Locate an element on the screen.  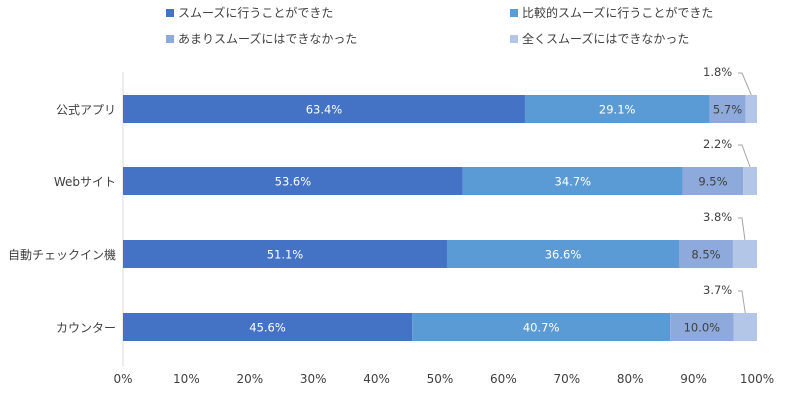
data-label: 8.5% is located at coordinates (705, 255).